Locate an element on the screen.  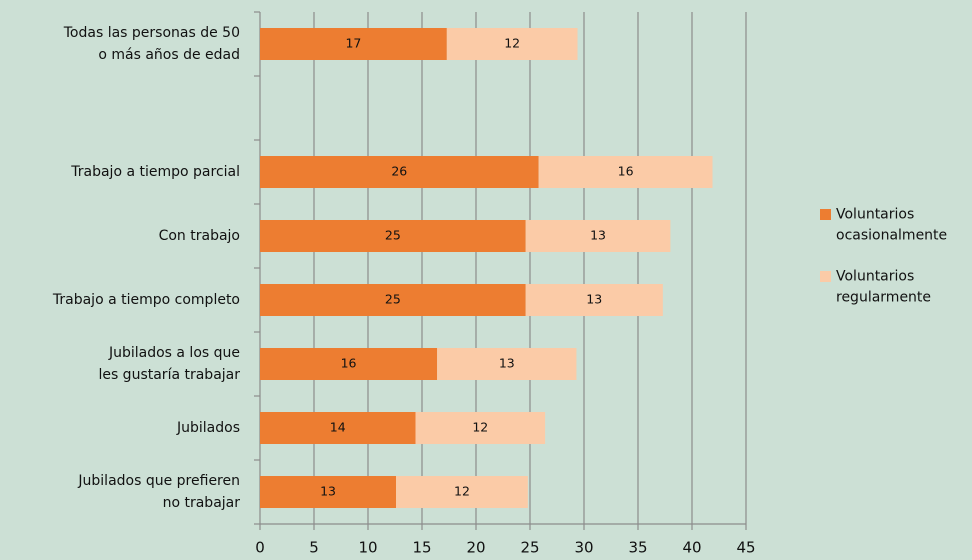
x-tick-label: 30 is located at coordinates (583, 548).